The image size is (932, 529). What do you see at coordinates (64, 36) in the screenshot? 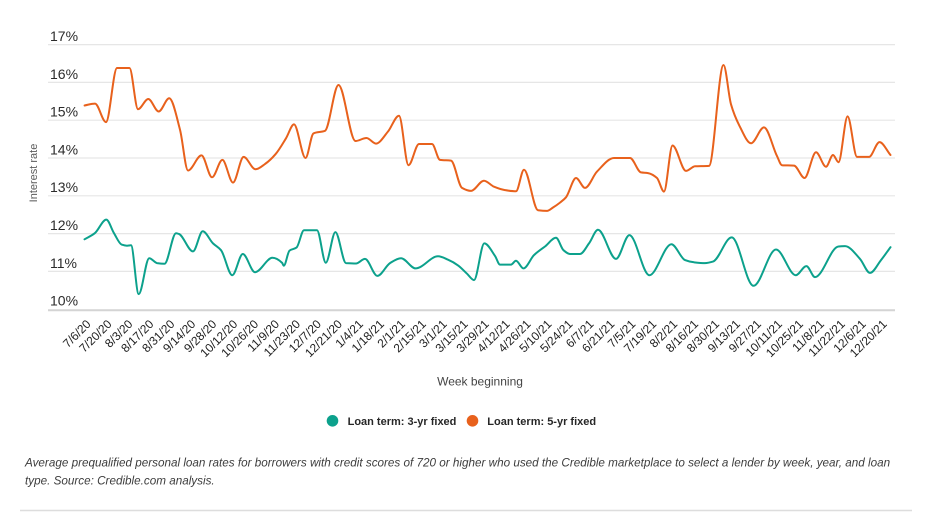
I see `svg-text: 17%` at bounding box center [64, 36].